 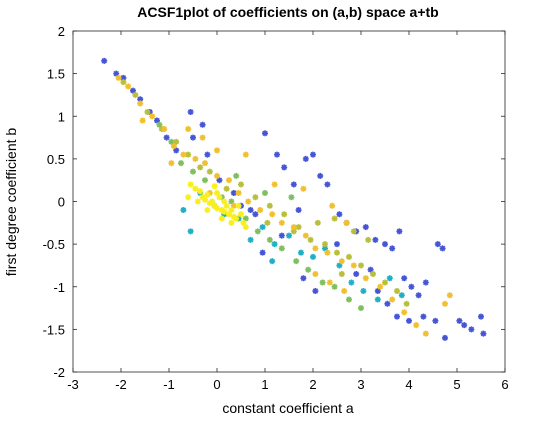 I want to click on x-tick-label: -1, so click(x=169, y=384).